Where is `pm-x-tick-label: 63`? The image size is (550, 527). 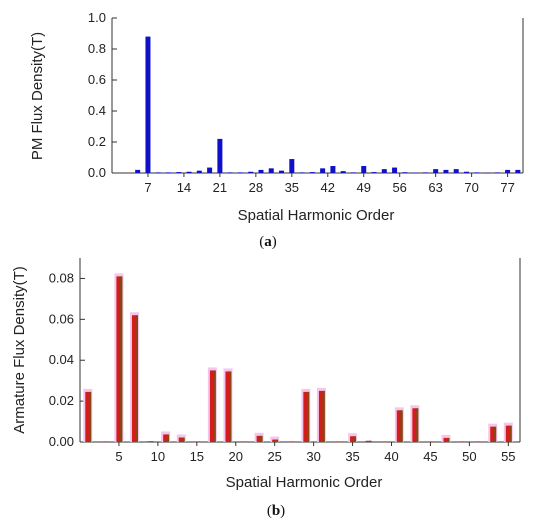
pm-x-tick-label: 63 is located at coordinates (435, 187).